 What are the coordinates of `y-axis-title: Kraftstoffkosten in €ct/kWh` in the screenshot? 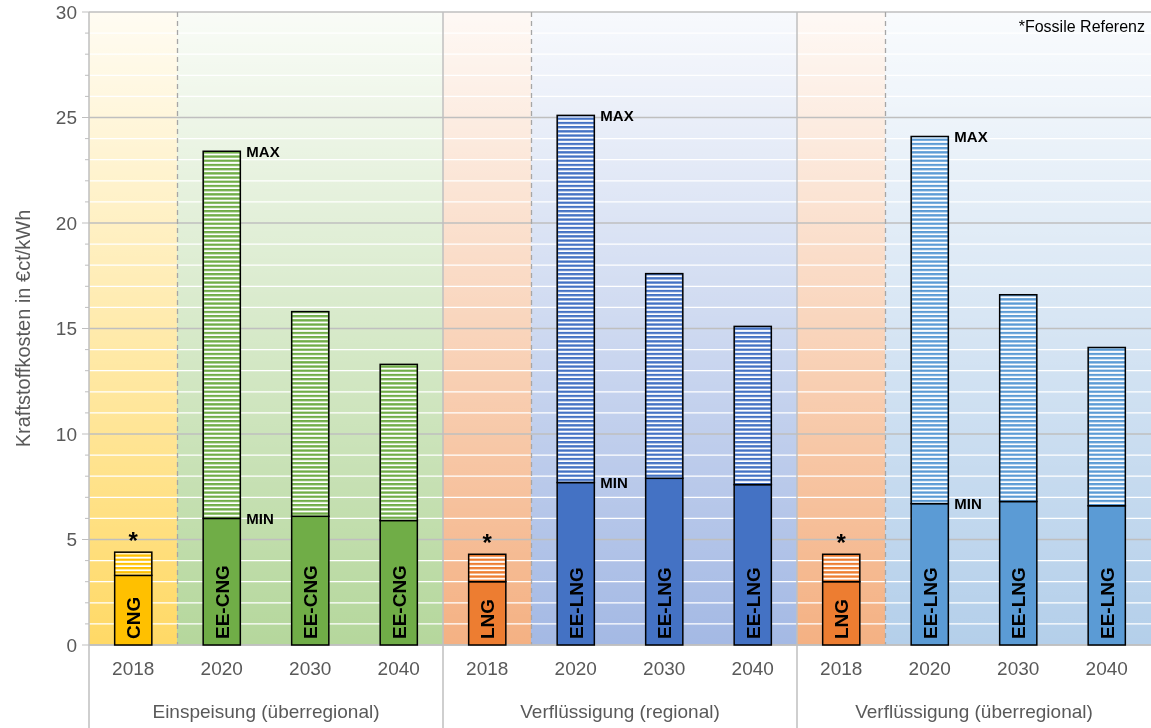 It's located at (23, 328).